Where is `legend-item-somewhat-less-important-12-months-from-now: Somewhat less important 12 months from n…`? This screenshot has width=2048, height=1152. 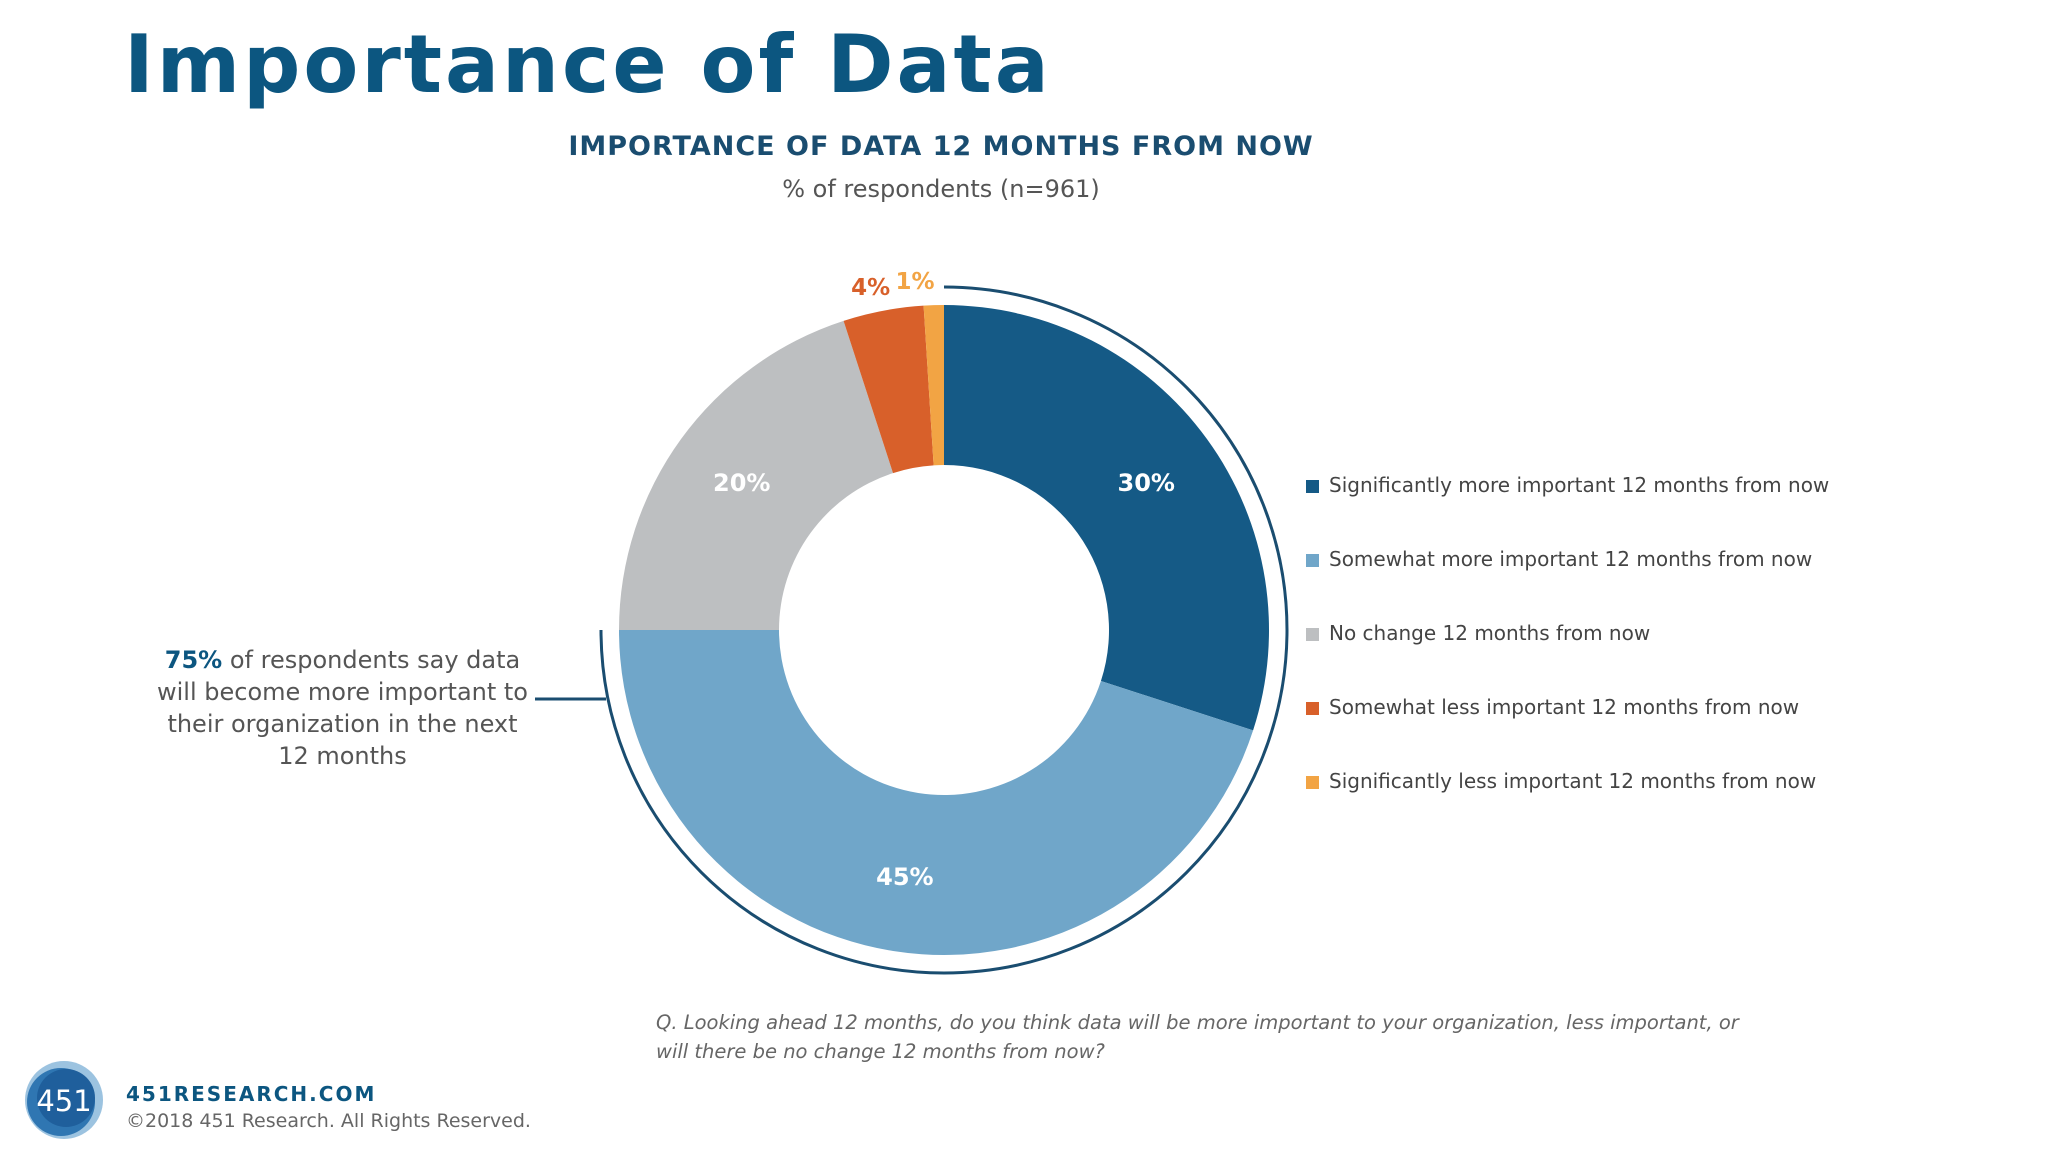 legend-item-somewhat-less-important-12-months-from-now: Somewhat less important 12 months from n… is located at coordinates (1646, 729).